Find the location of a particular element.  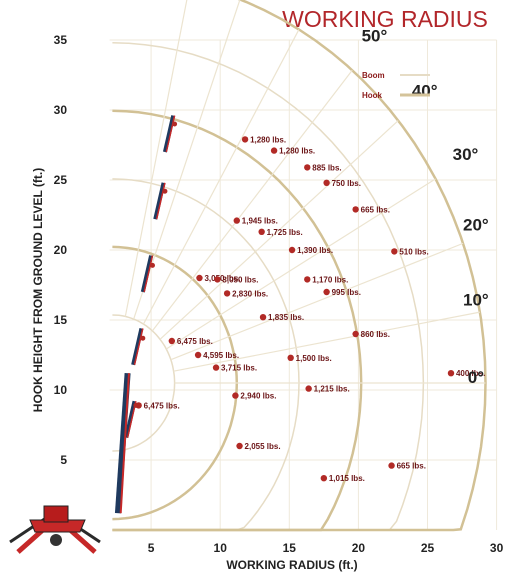

crane-mast-accent is located at coordinates (124, 443).